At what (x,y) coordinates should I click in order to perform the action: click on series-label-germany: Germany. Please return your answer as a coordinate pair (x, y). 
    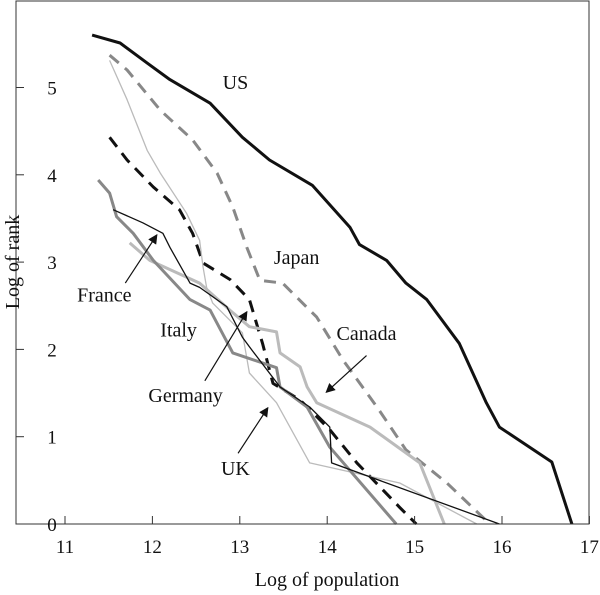
    Looking at the image, I should click on (185, 396).